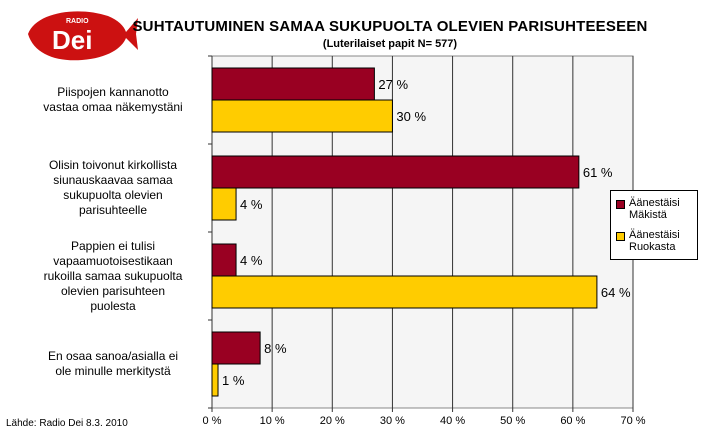 This screenshot has width=705, height=438. I want to click on category-label-line: rukoilla samaa sukupuolta, so click(113, 275).